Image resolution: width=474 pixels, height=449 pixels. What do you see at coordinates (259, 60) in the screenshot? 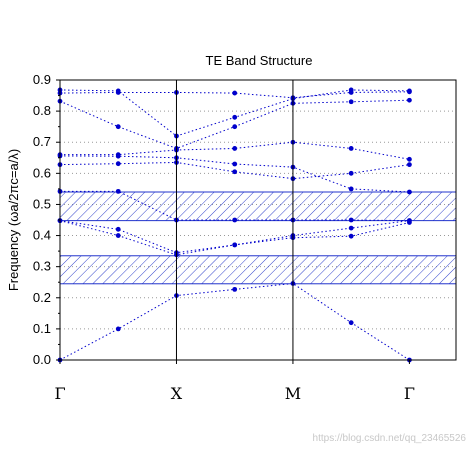
I see `chart-title: TE Band Structure` at bounding box center [259, 60].